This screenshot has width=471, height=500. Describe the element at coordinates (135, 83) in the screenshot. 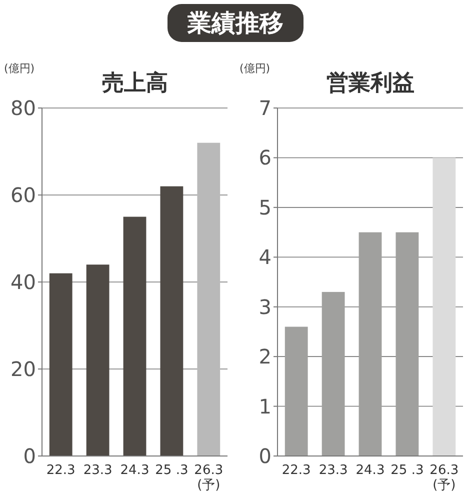

I see `chart-title: 売上高` at that location.